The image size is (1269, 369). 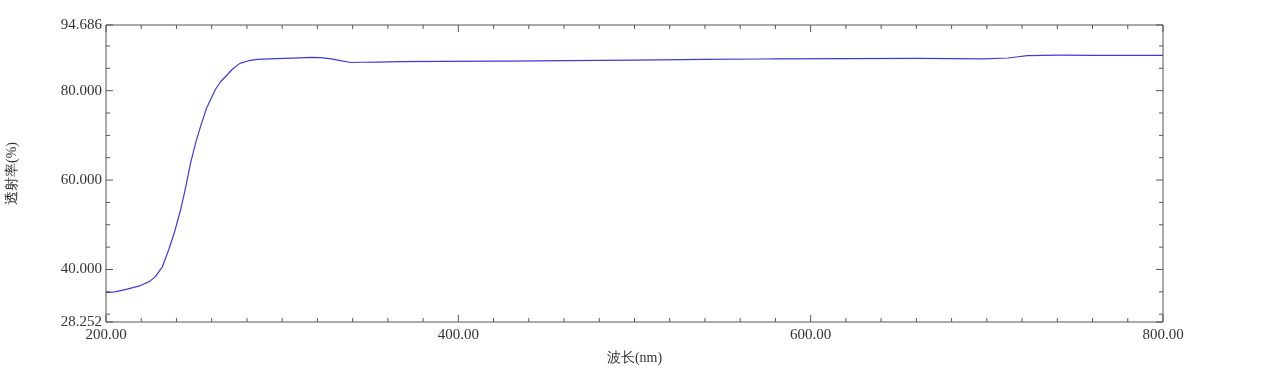 I want to click on y-tick-label: 60.000, so click(x=81, y=179).